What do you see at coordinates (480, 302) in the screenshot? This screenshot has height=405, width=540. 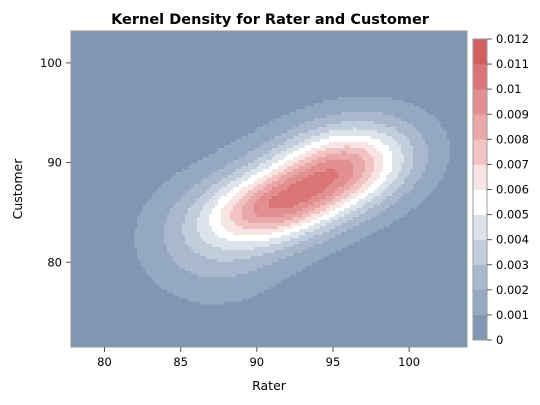 I see `legend-swatch` at bounding box center [480, 302].